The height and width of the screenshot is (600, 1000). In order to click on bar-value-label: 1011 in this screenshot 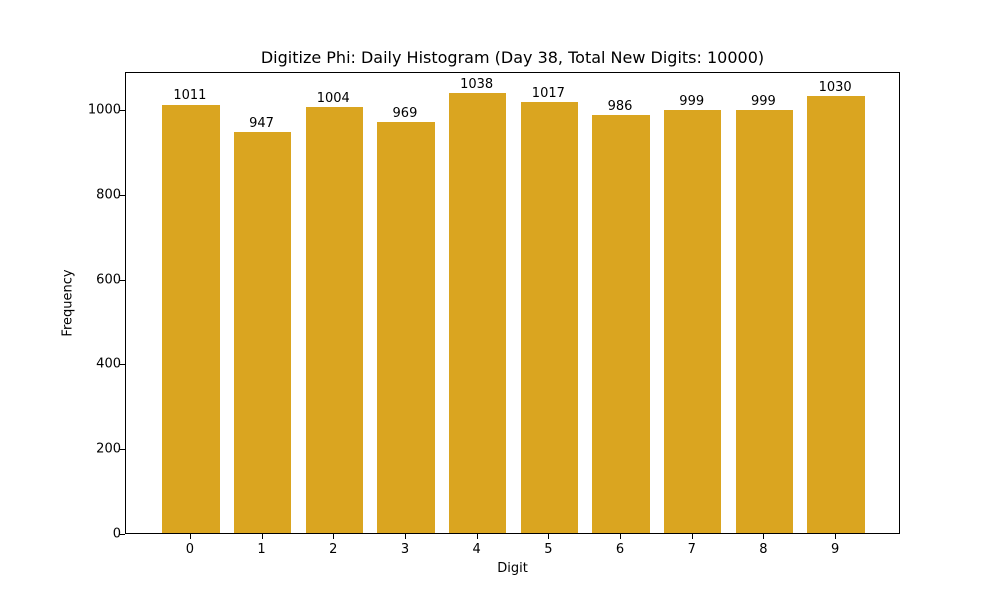, I will do `click(190, 96)`.